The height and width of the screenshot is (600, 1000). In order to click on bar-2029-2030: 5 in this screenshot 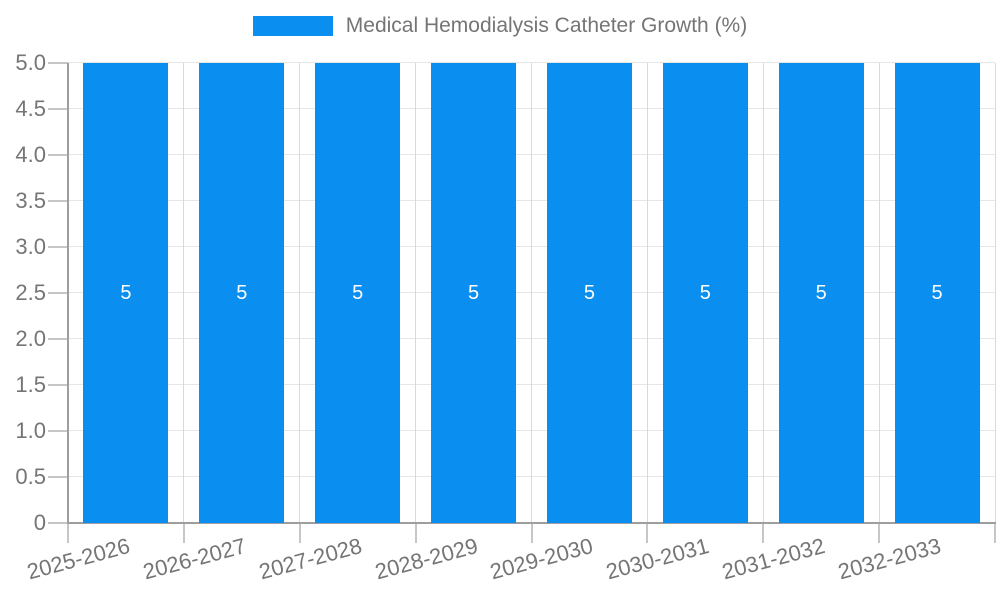, I will do `click(589, 293)`.